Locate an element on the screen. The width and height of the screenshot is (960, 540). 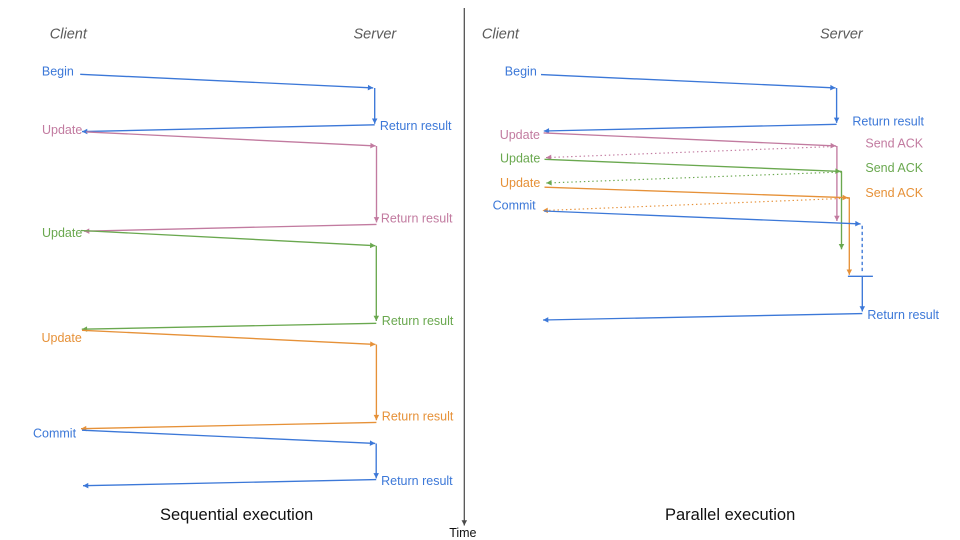
svg-text: Sequential execution is located at coordinates (236, 515).